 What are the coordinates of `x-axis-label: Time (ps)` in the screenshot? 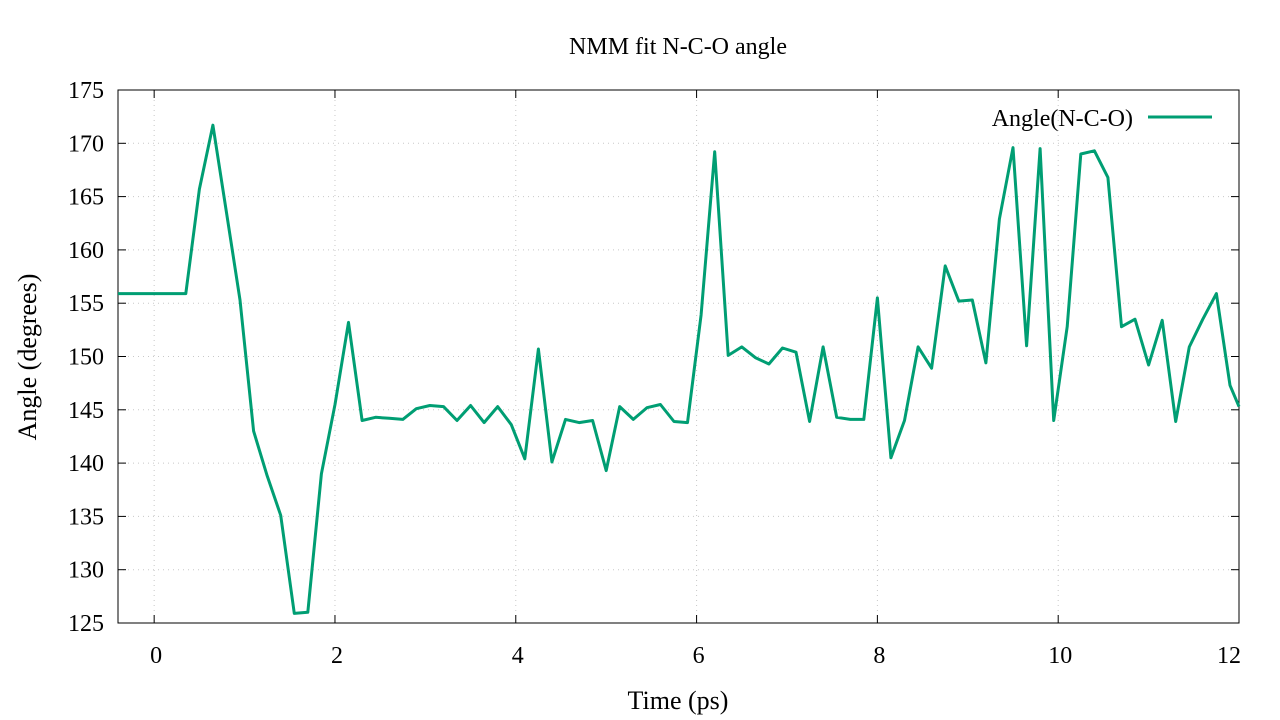 It's located at (678, 700).